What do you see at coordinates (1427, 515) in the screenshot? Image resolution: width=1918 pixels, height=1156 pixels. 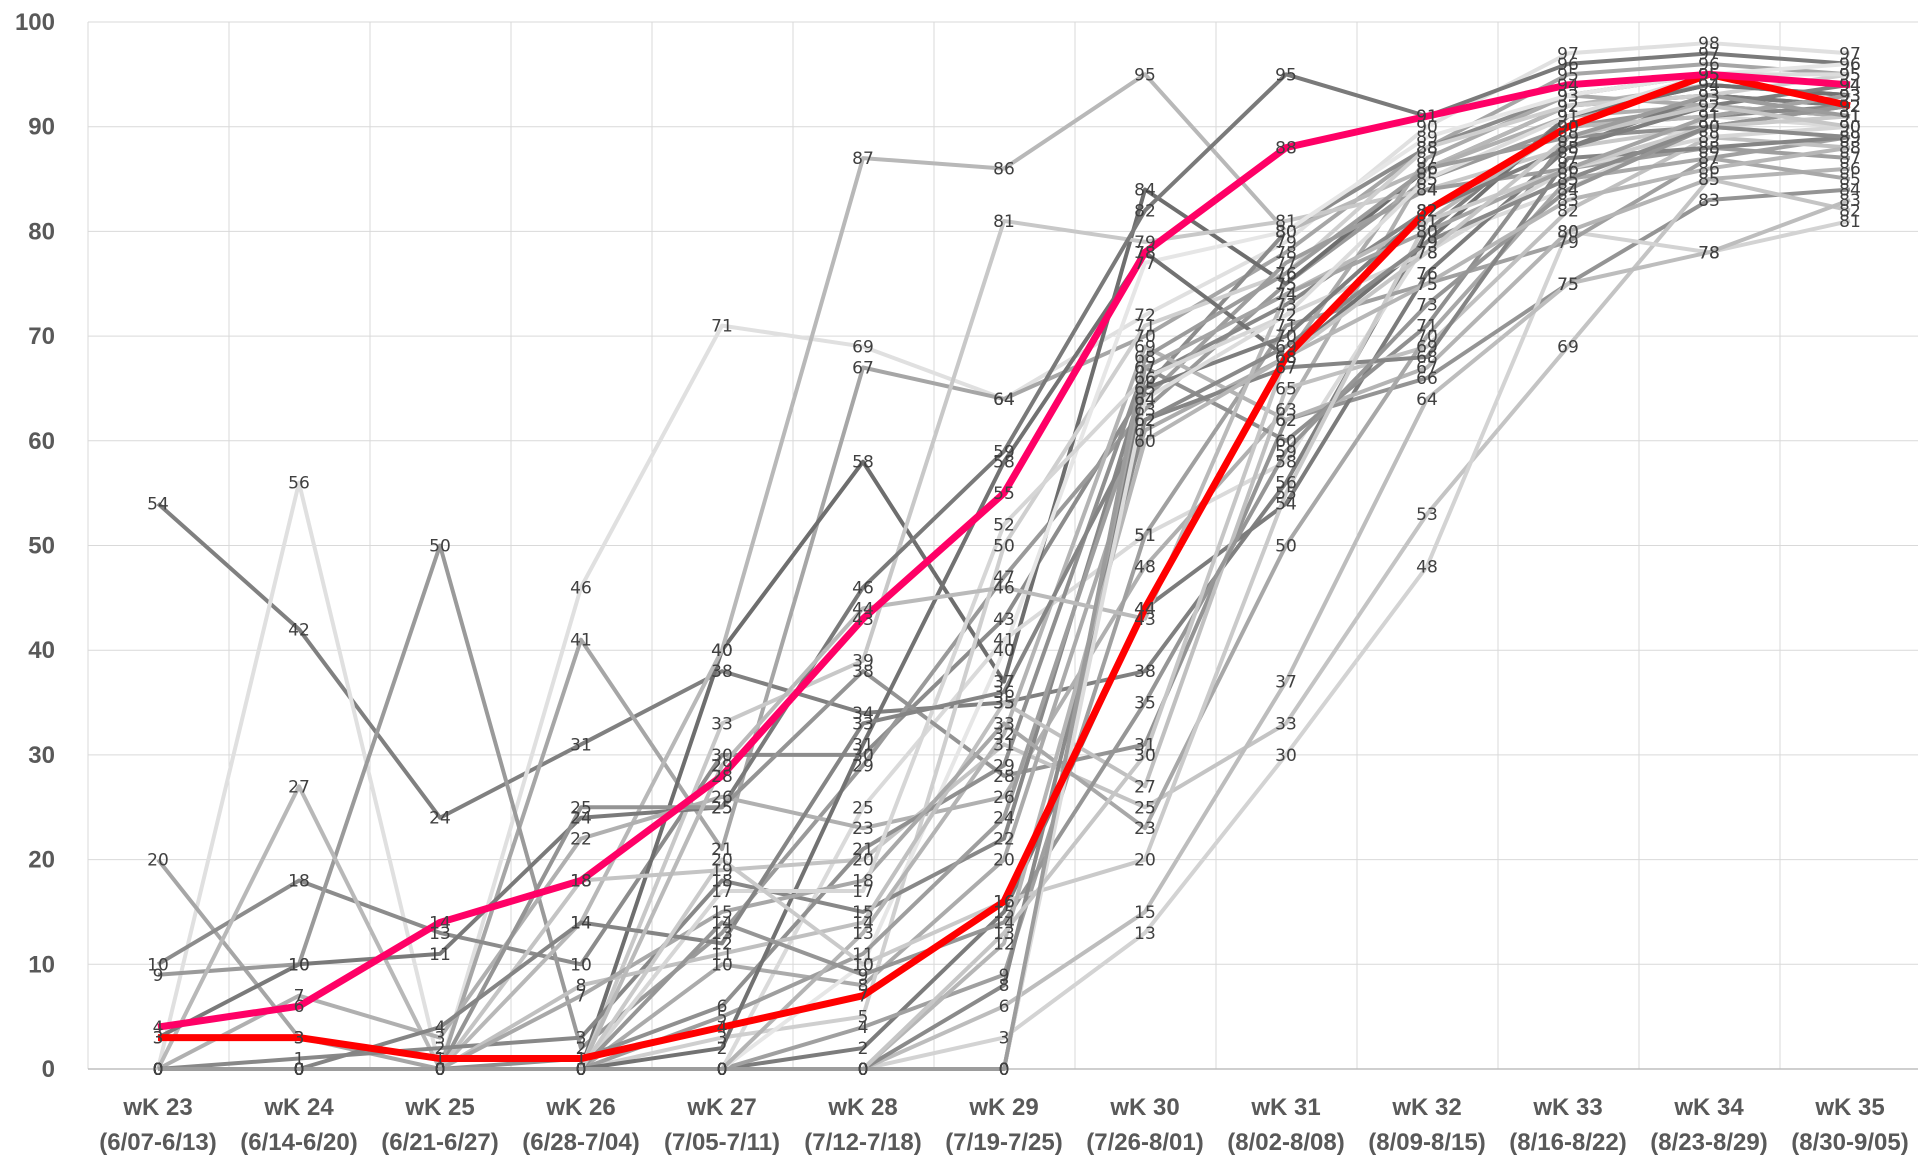 I see `data-label: 53` at bounding box center [1427, 515].